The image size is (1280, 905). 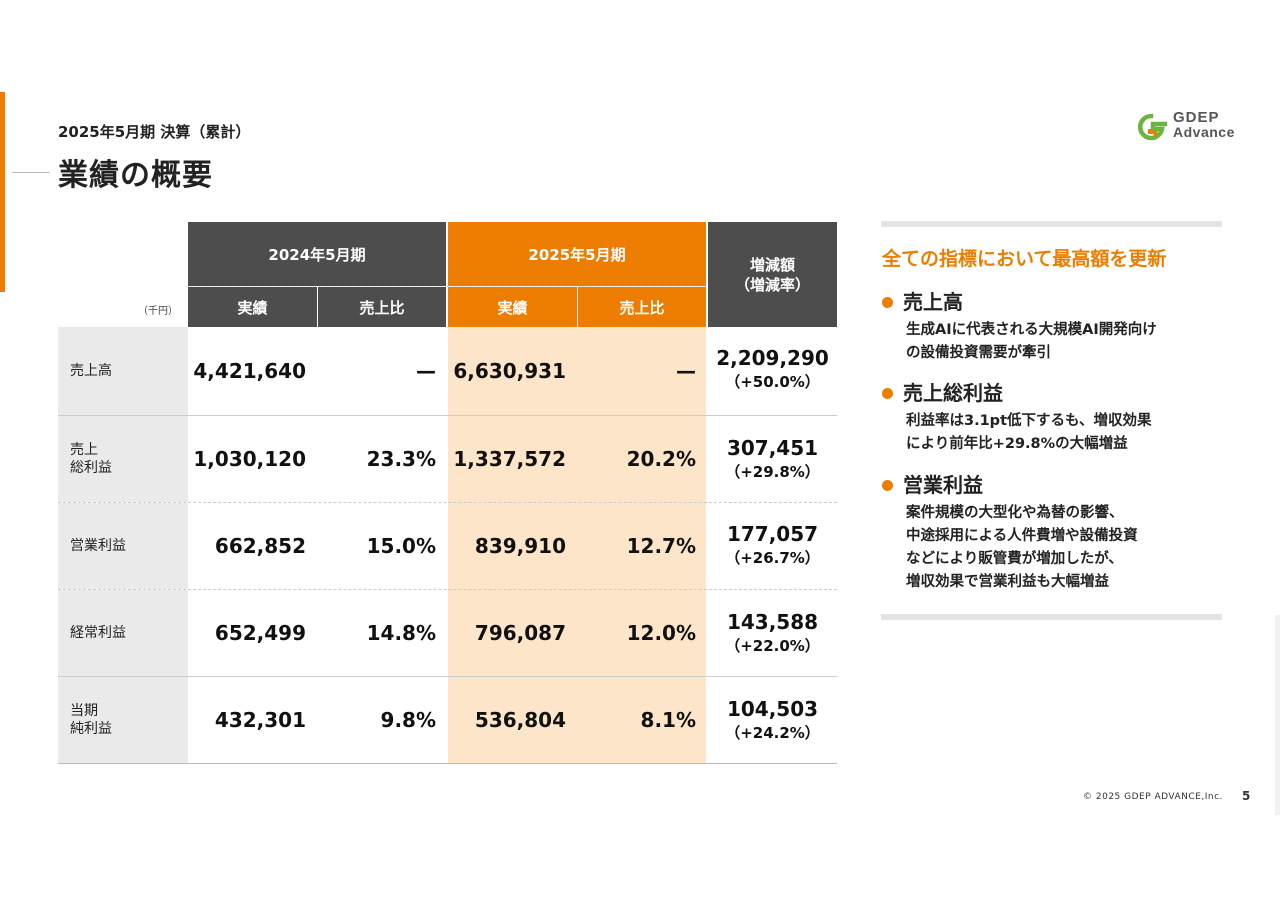 I want to click on header-diff-line2: （増減率）, so click(x=772, y=284).